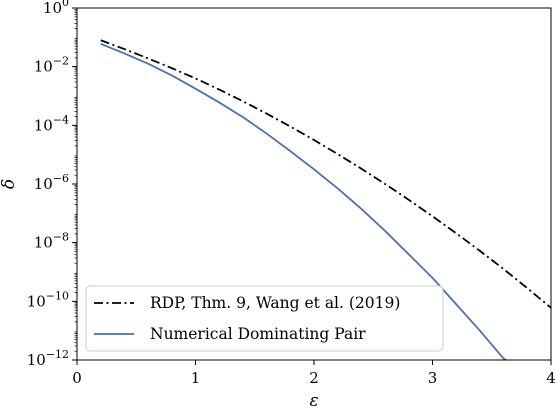  I want to click on x-tick-label: 0, so click(77, 378).